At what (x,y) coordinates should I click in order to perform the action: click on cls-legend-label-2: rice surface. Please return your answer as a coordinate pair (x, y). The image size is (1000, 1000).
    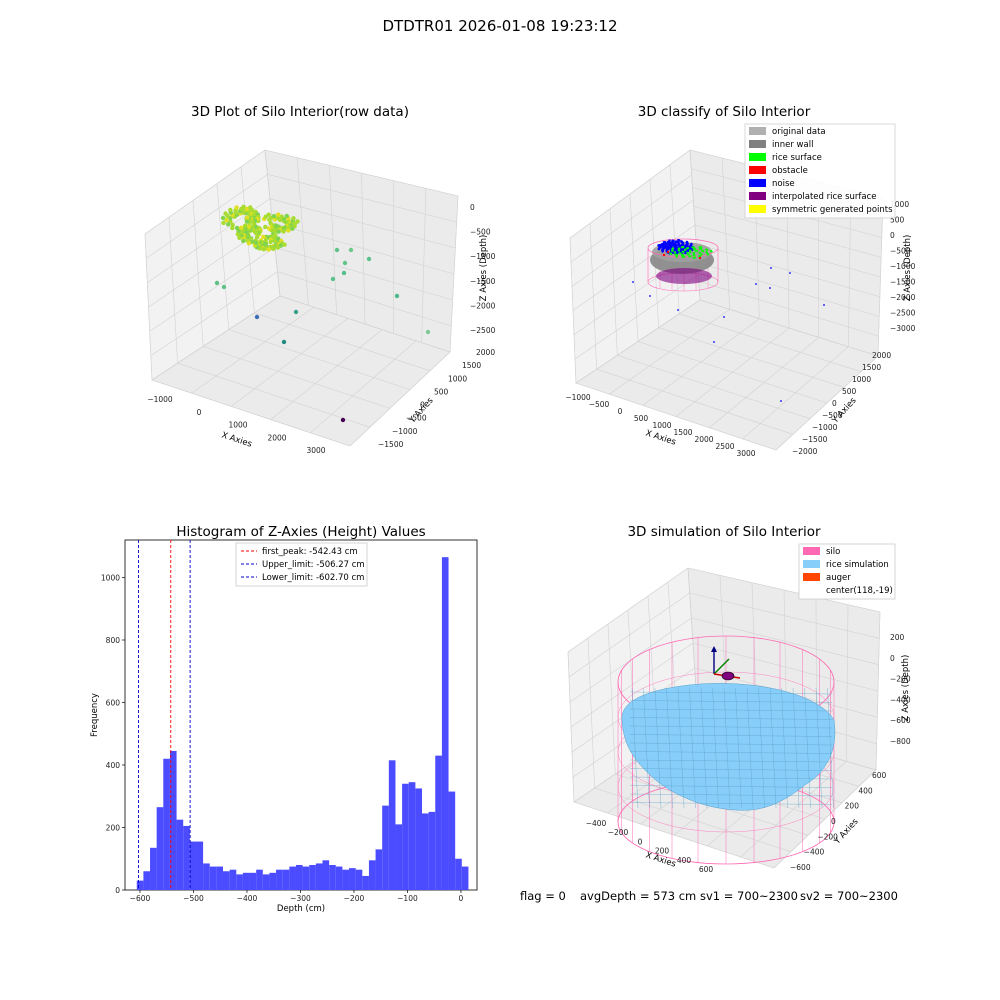
    Looking at the image, I should click on (797, 158).